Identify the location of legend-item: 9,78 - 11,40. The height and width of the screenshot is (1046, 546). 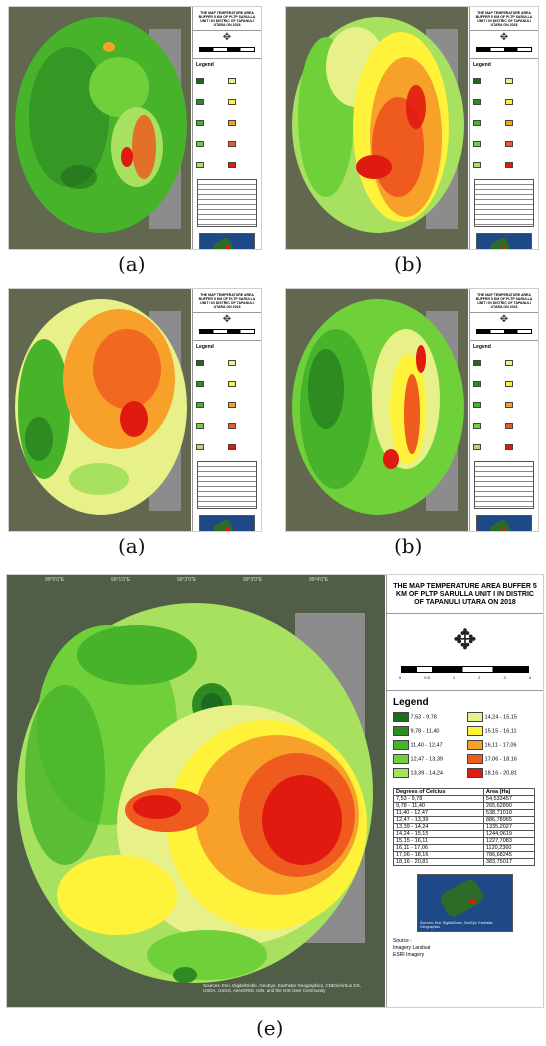
(428, 731).